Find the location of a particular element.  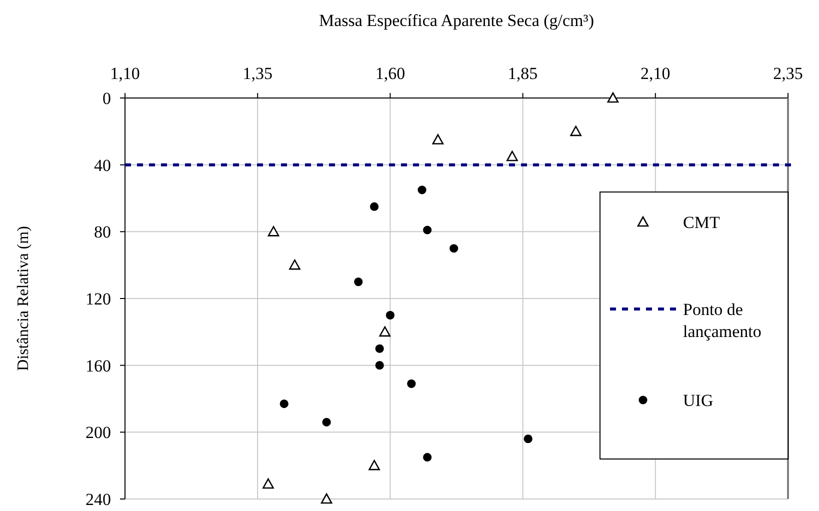

y-tick-label: 200 is located at coordinates (98, 432).